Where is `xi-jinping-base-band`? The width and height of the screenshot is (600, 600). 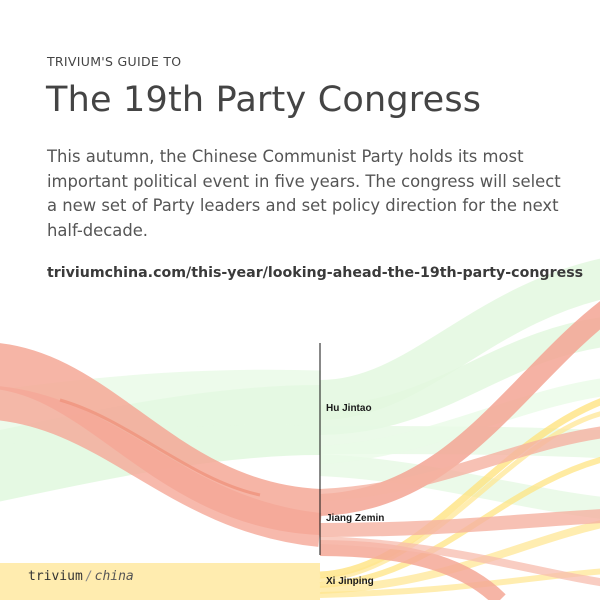 xi-jinping-base-band is located at coordinates (160, 581).